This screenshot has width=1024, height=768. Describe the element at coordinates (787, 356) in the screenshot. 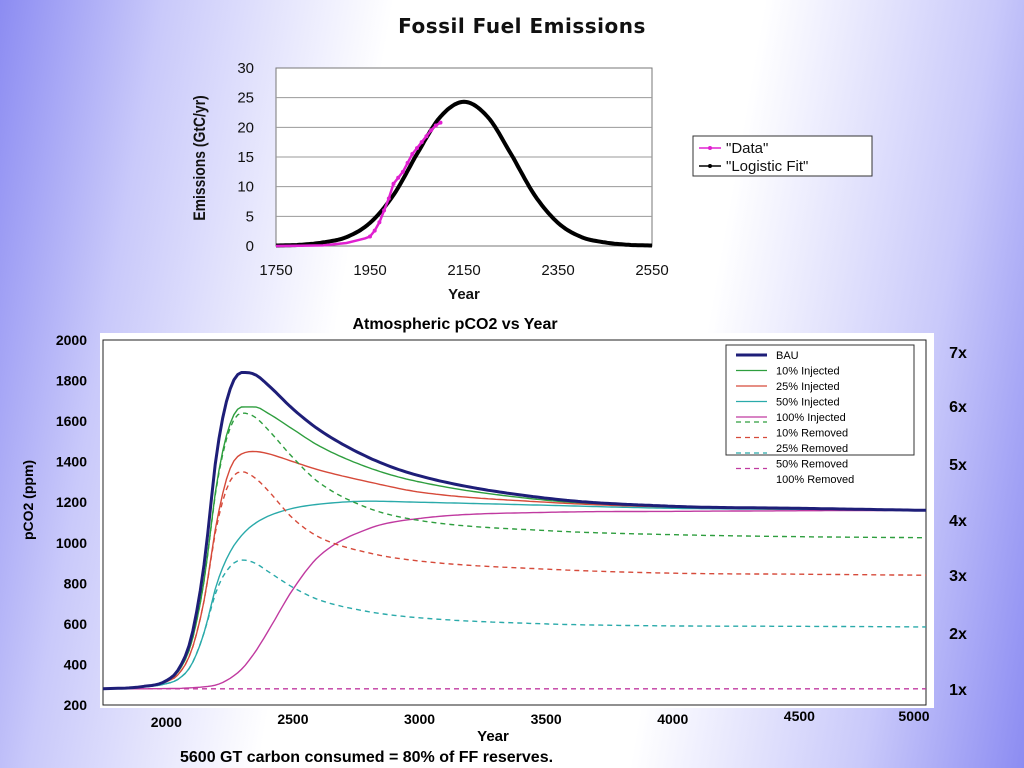

I see `pco2-legend-label-bau: BAU` at that location.